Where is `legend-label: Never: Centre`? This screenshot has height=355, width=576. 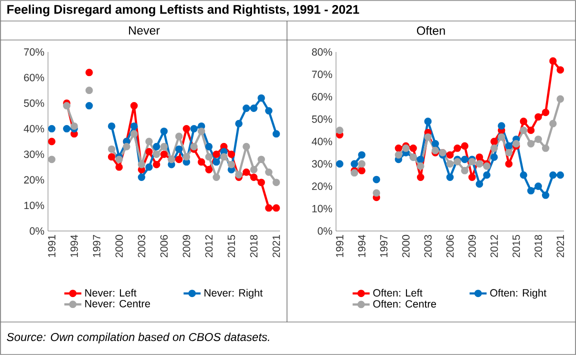
legend-label: Never: Centre is located at coordinates (117, 304).